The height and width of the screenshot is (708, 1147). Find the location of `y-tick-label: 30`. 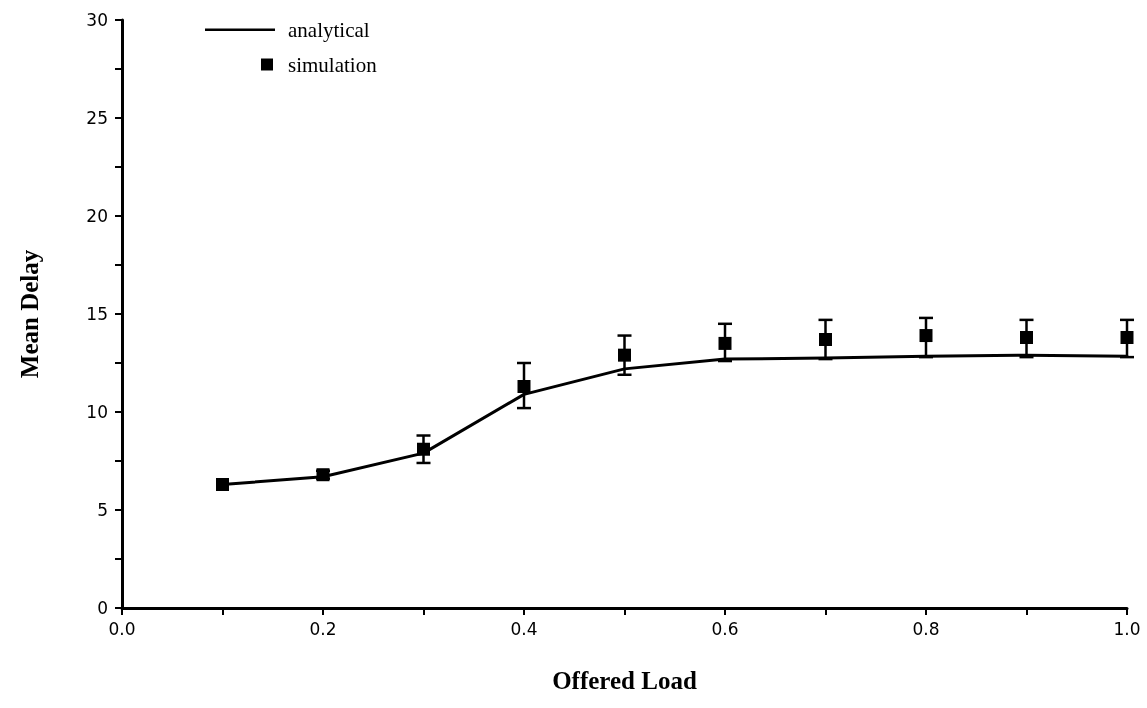

y-tick-label: 30 is located at coordinates (97, 20).